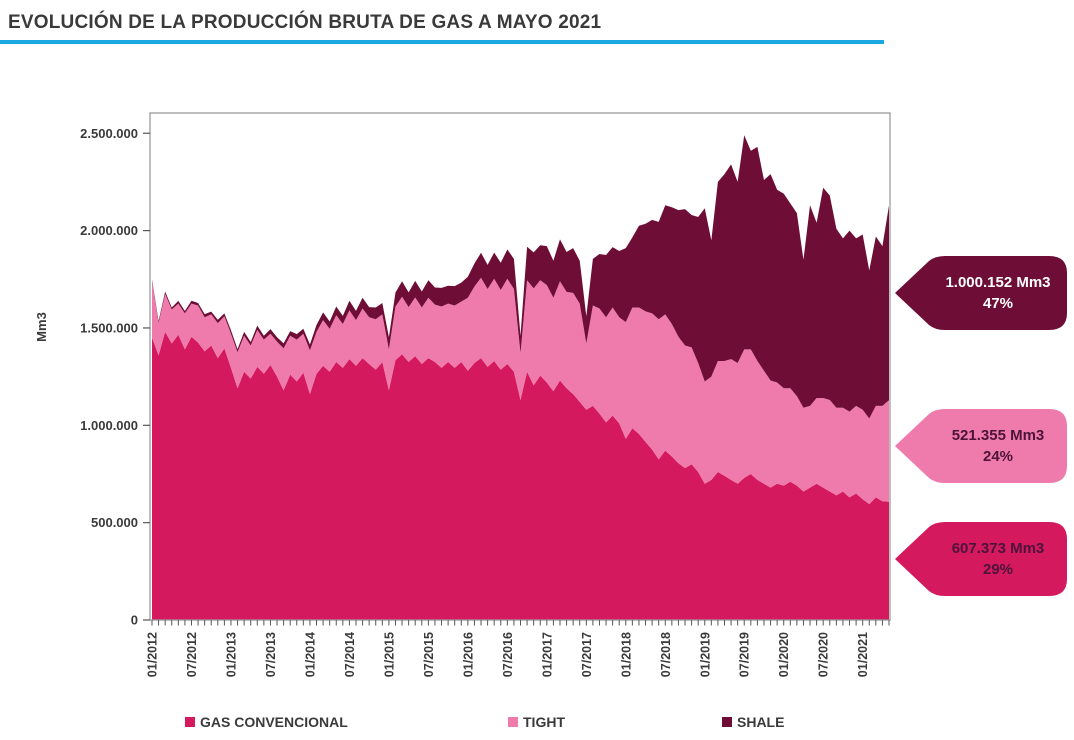  I want to click on x-axis-label: 01/2020, so click(784, 654).